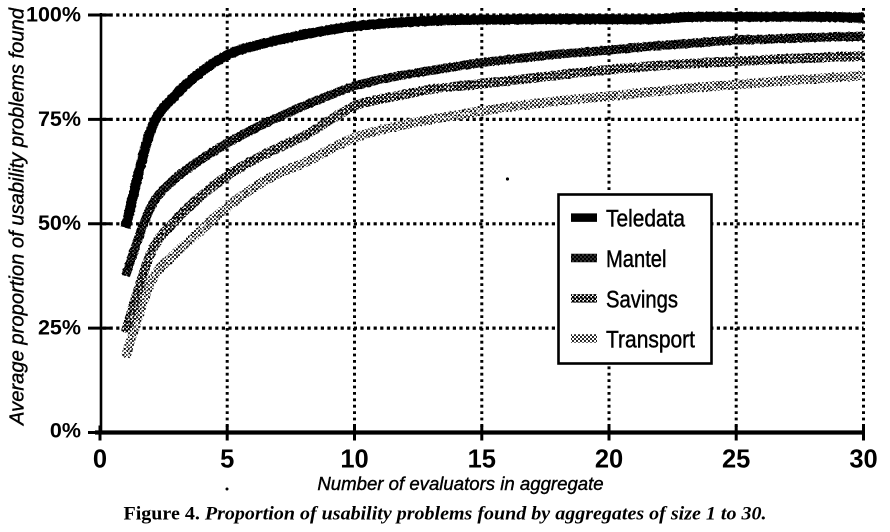 This screenshot has height=532, width=890. Describe the element at coordinates (609, 460) in the screenshot. I see `svg-text: 20` at that location.